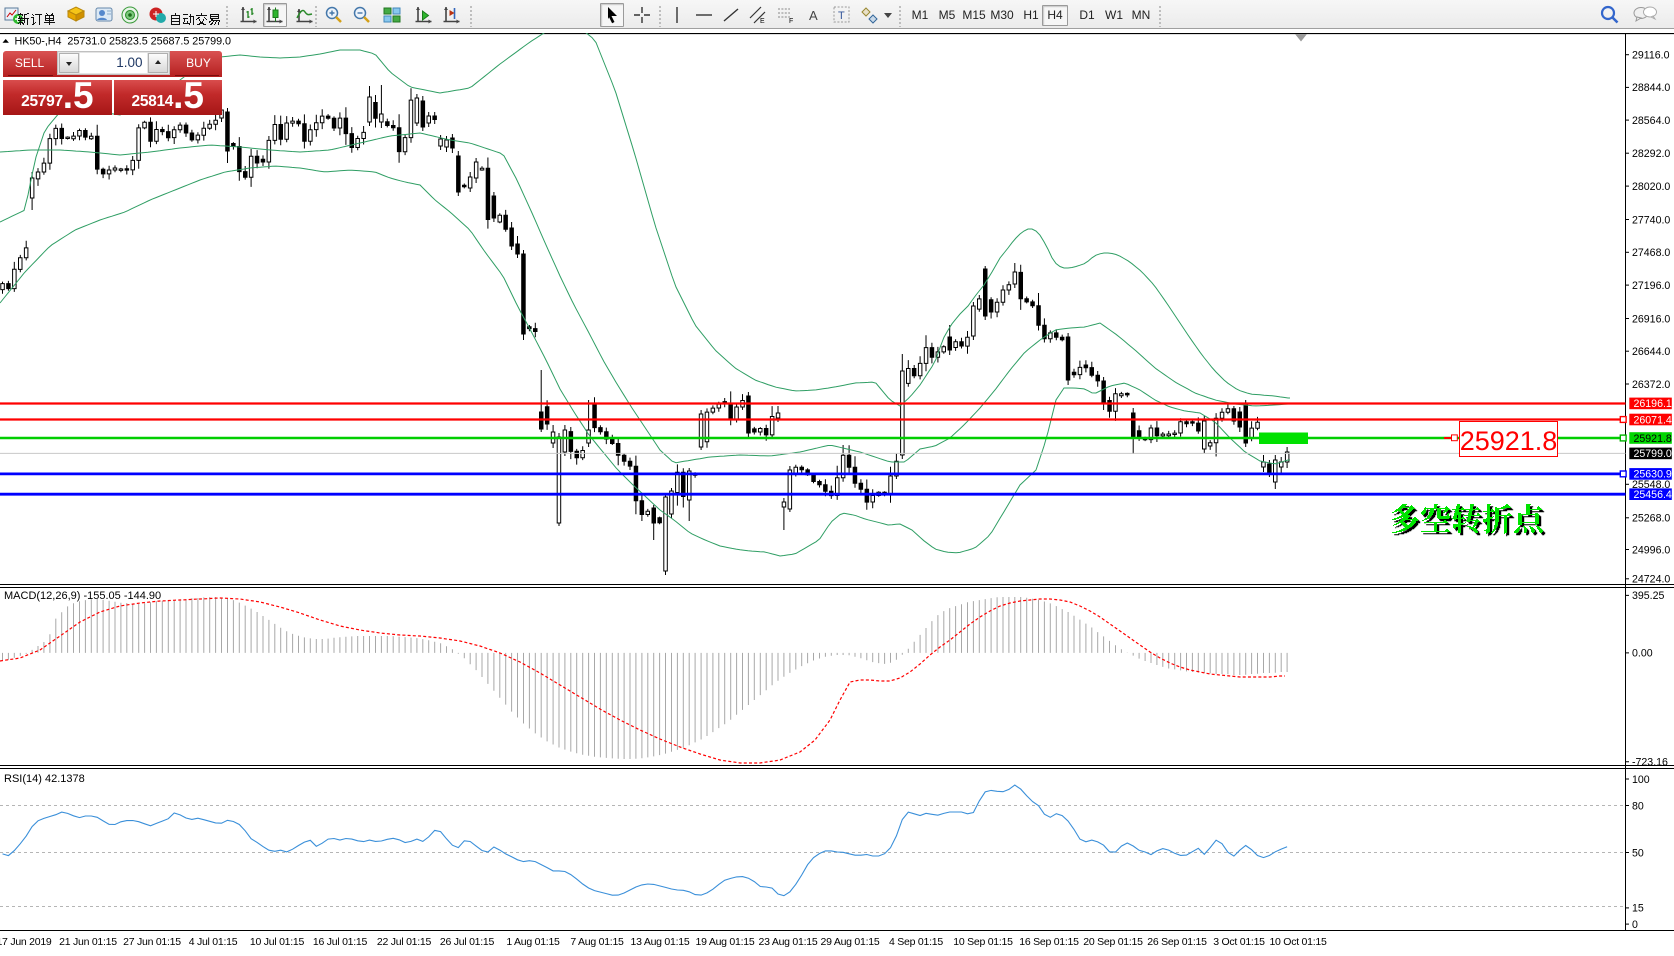  Describe the element at coordinates (44, 779) in the screenshot. I see `svg-text: RSI(14) 42.1378` at that location.